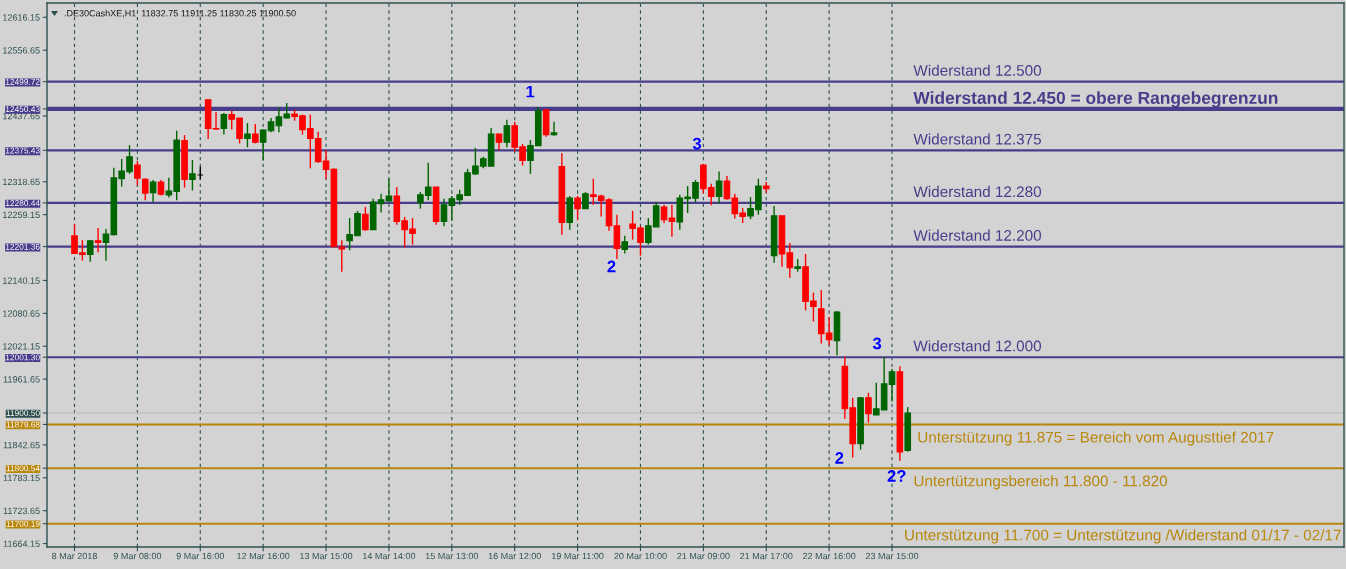 Image resolution: width=1346 pixels, height=569 pixels. Describe the element at coordinates (326, 556) in the screenshot. I see `x-tick-label: 13 Mar 15:00` at that location.